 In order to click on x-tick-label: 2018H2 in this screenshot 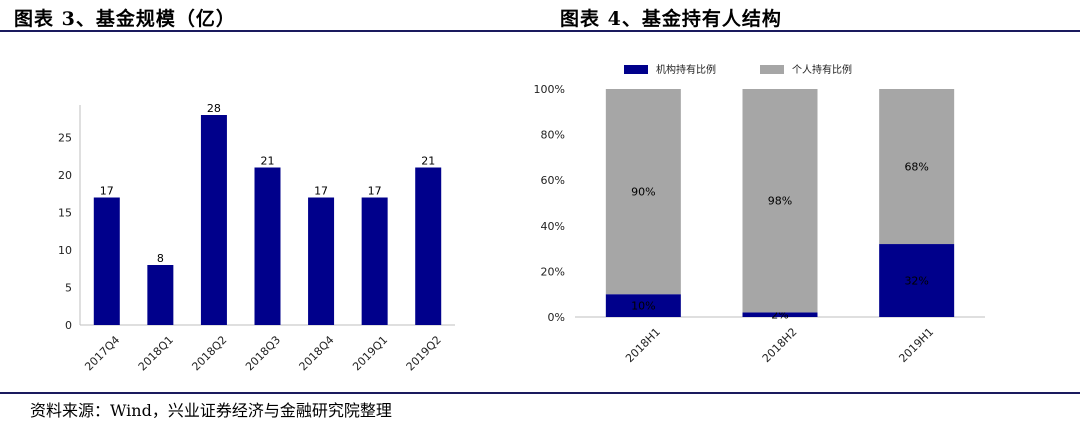, I will do `click(780, 345)`.